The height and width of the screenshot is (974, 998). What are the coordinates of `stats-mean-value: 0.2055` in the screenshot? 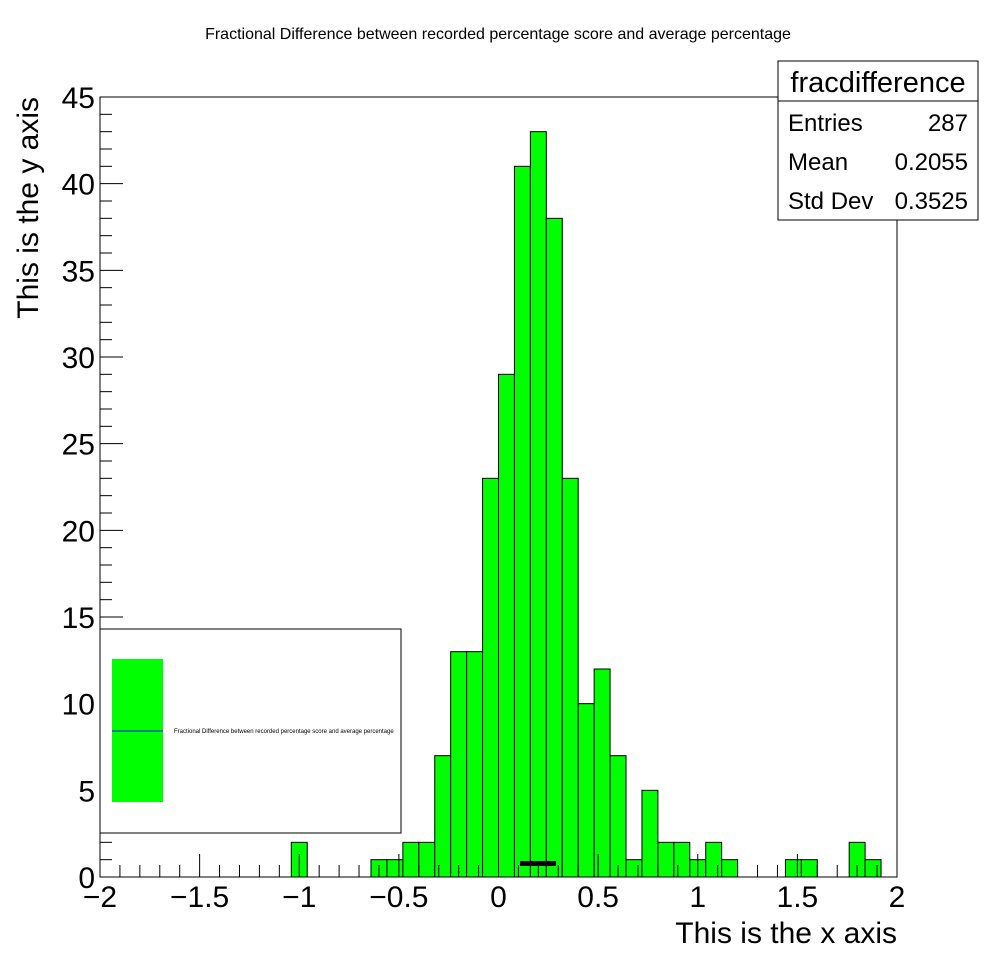 It's located at (931, 162).